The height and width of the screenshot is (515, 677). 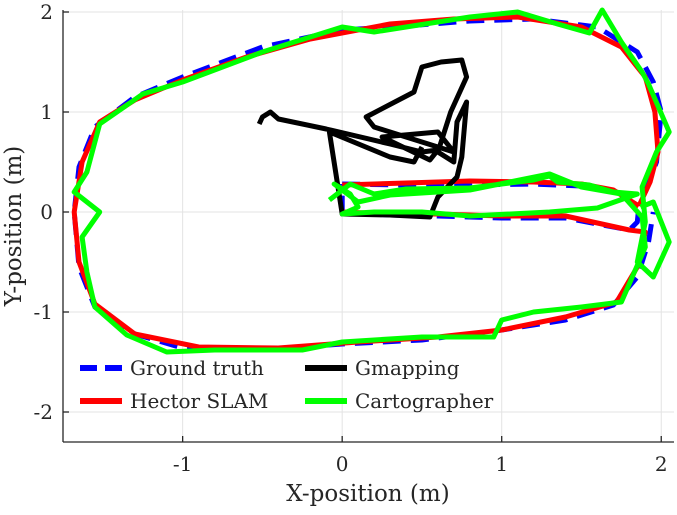 I want to click on legend-label-gmapping: Gmapping, so click(x=407, y=368).